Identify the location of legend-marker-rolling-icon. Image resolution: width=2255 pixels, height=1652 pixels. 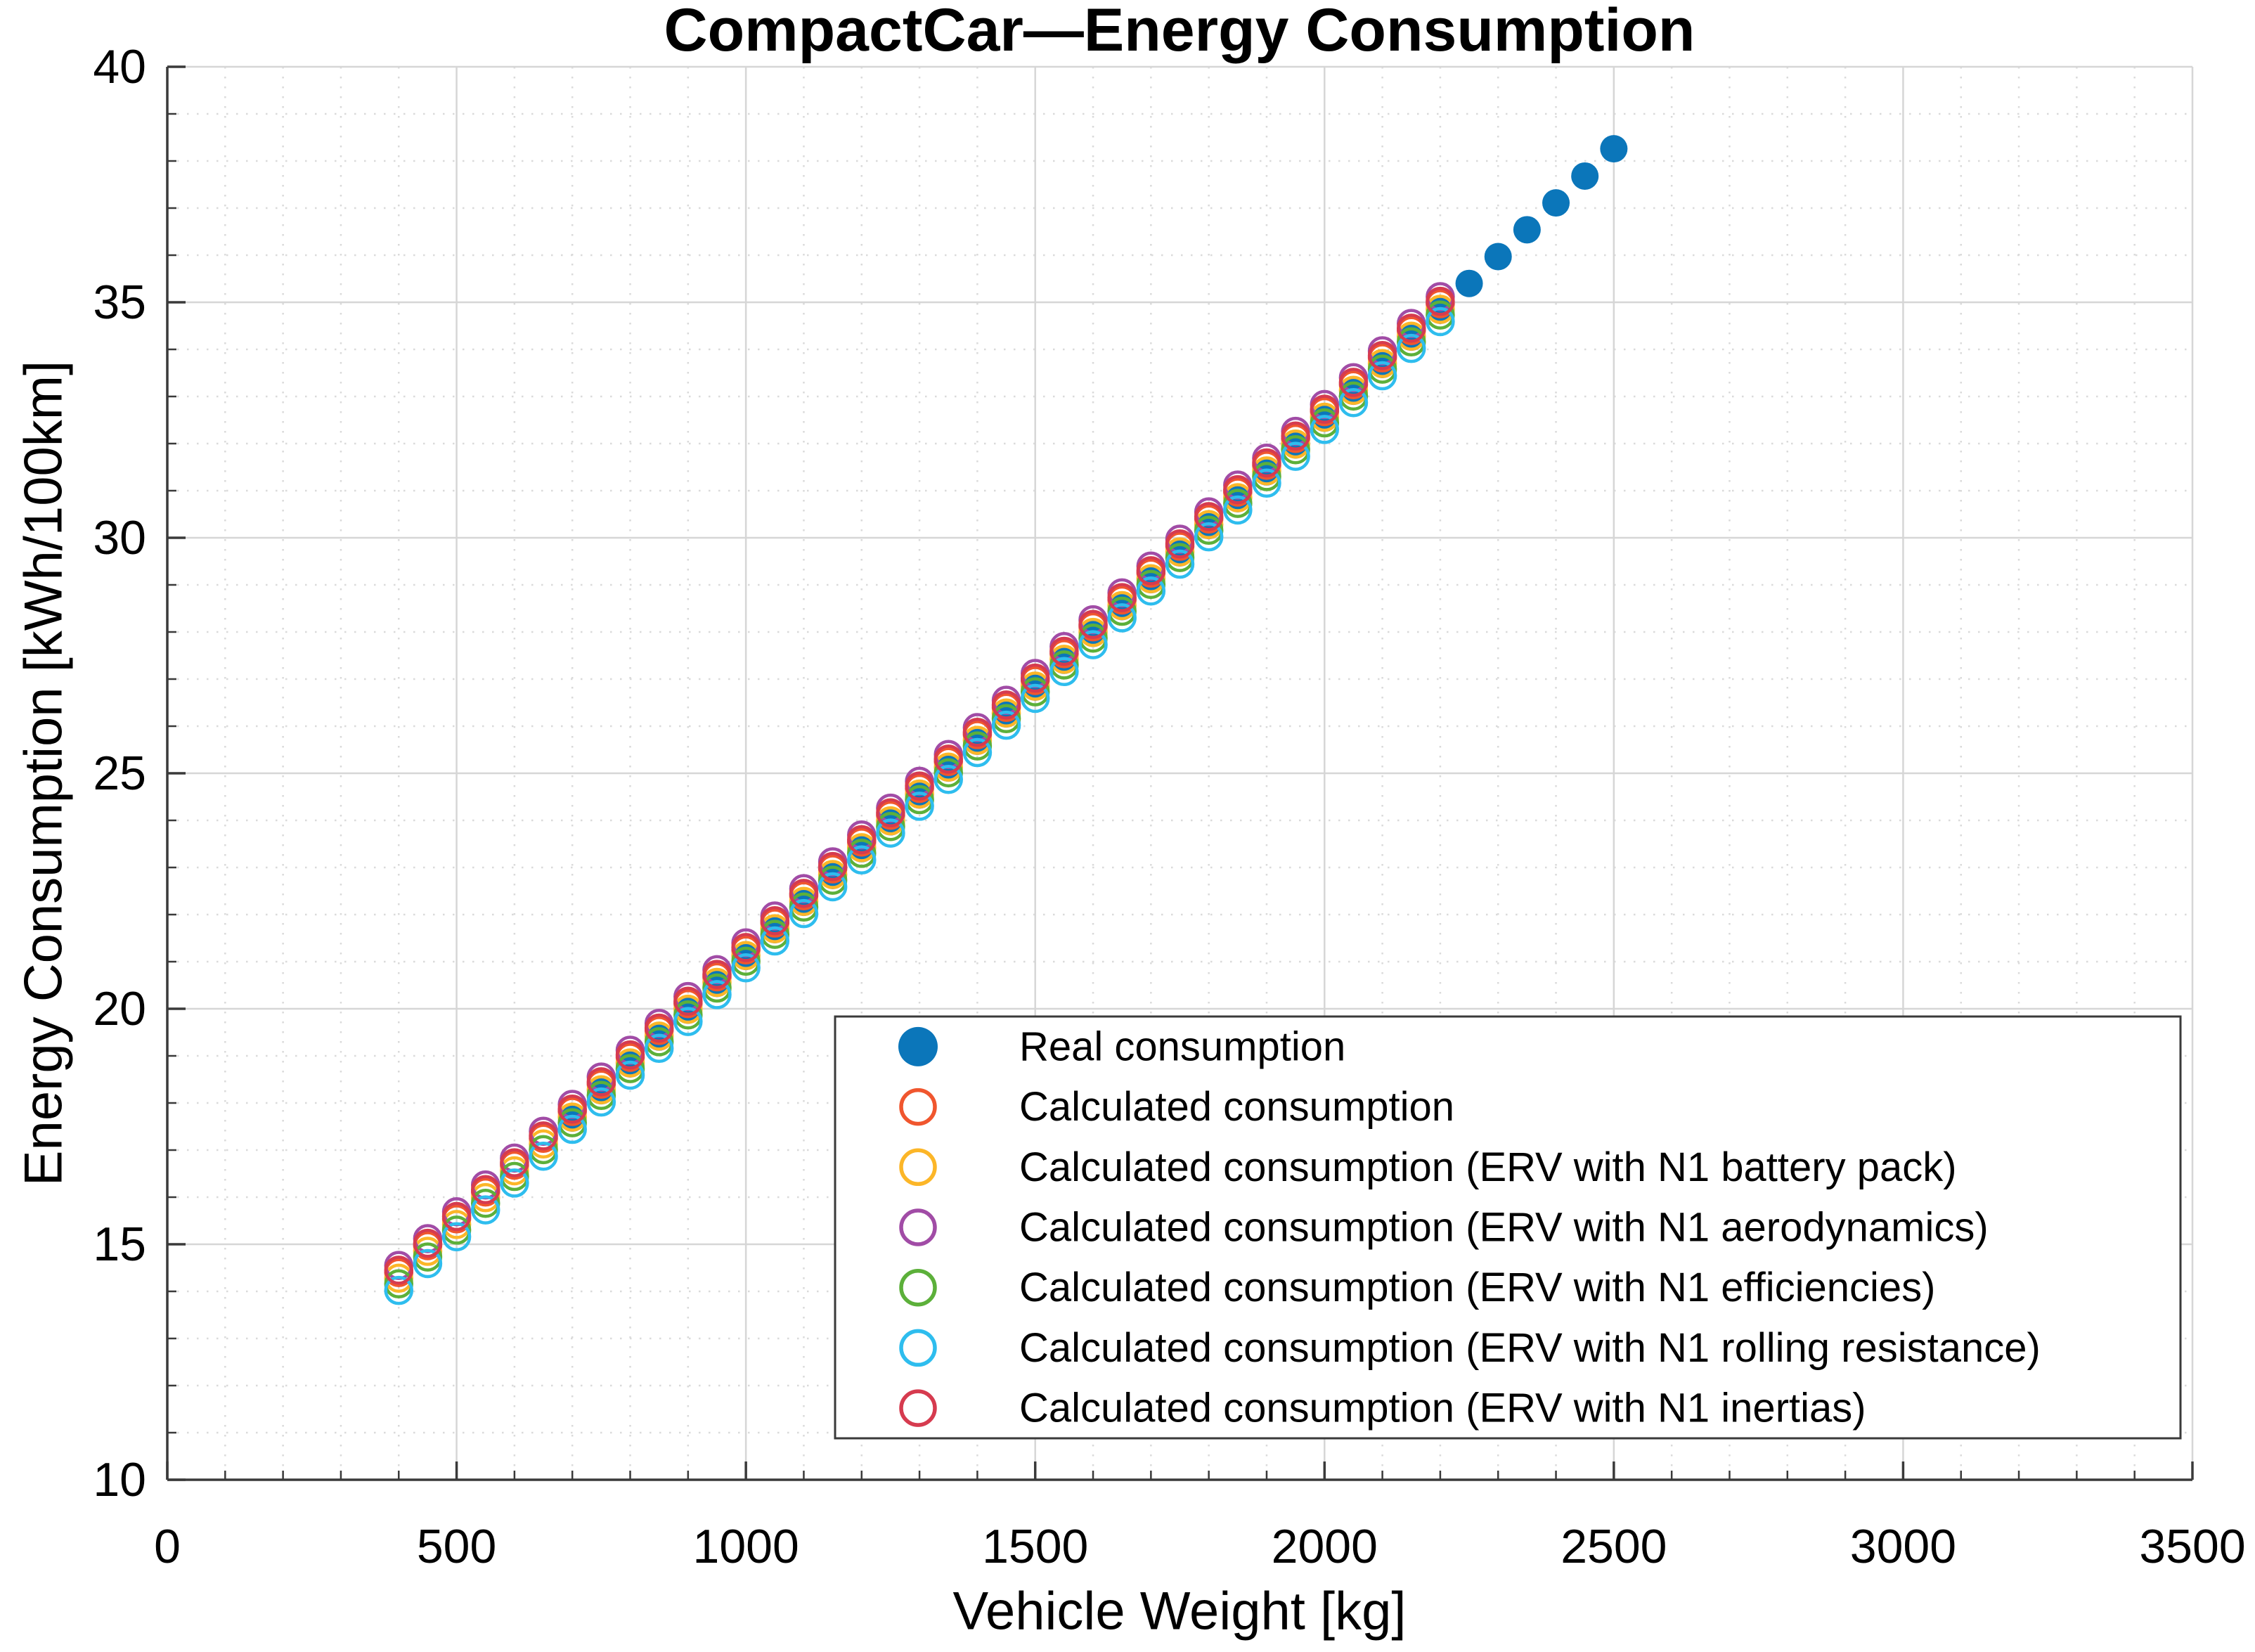
(918, 1348).